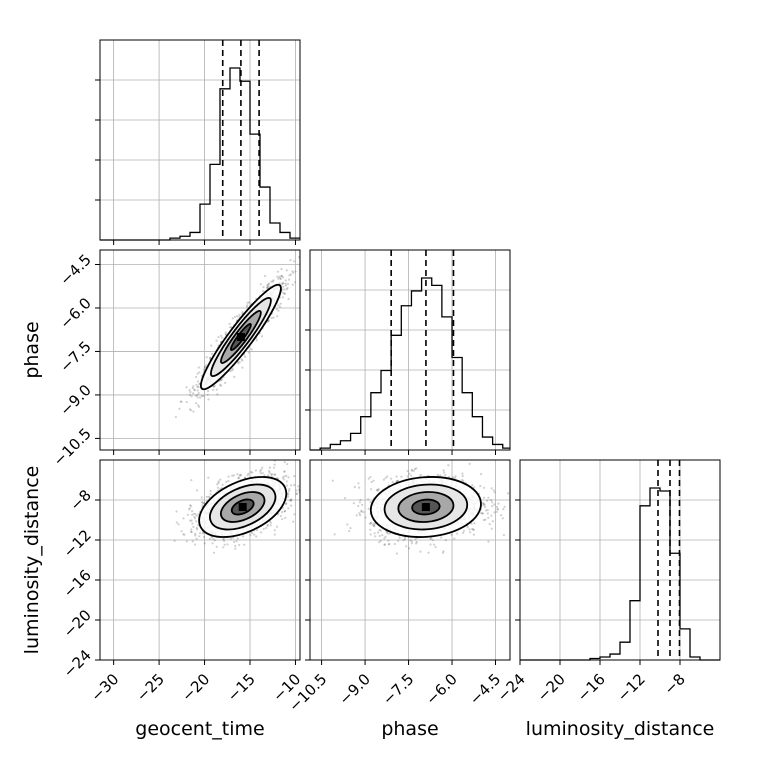  What do you see at coordinates (199, 729) in the screenshot?
I see `x-axis-label-geocent-time: geocent_time` at bounding box center [199, 729].